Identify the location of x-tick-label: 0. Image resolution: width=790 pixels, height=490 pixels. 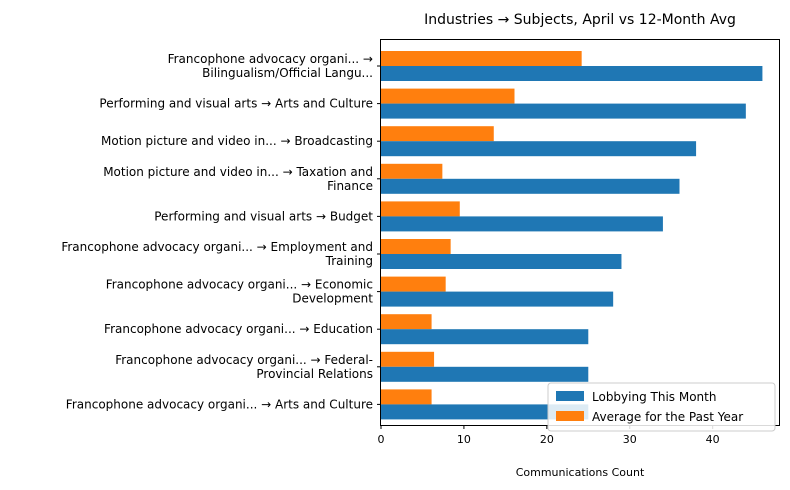
(381, 439).